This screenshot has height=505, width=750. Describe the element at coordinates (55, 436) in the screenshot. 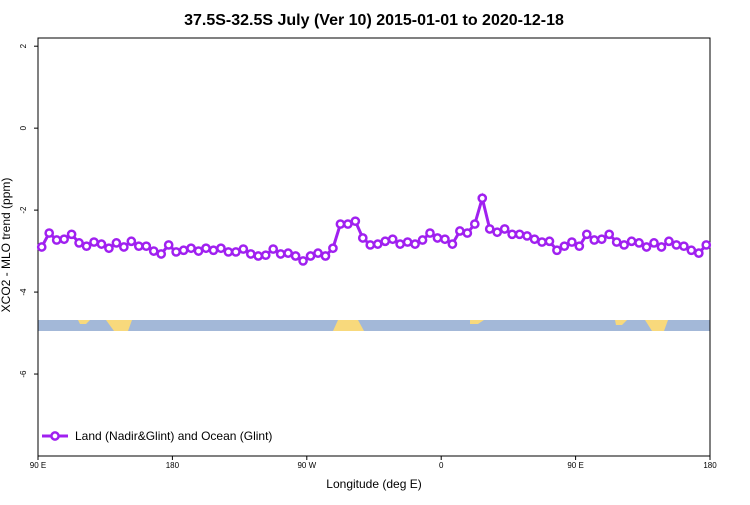

I see `legend-marker` at that location.